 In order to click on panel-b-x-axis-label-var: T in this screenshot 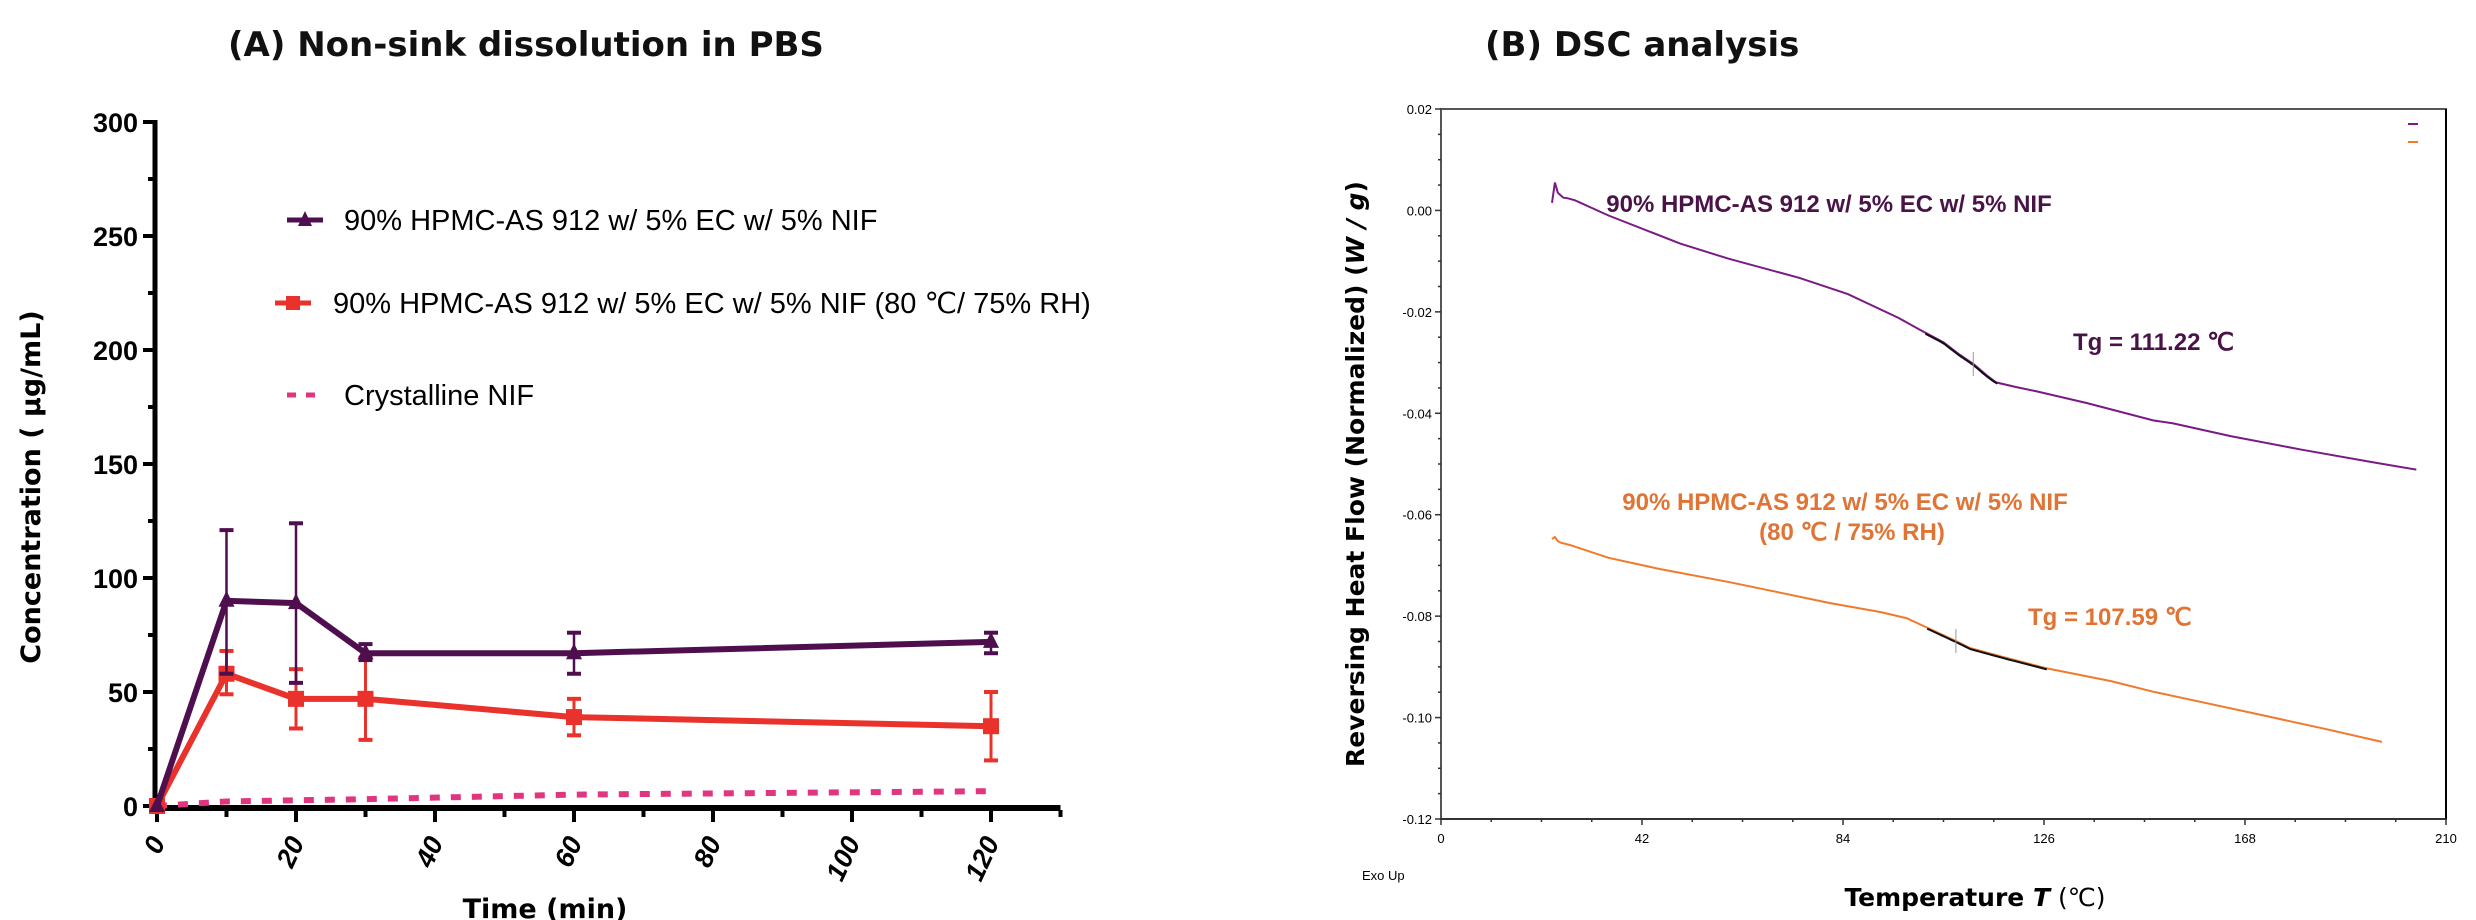, I will do `click(2042, 897)`.